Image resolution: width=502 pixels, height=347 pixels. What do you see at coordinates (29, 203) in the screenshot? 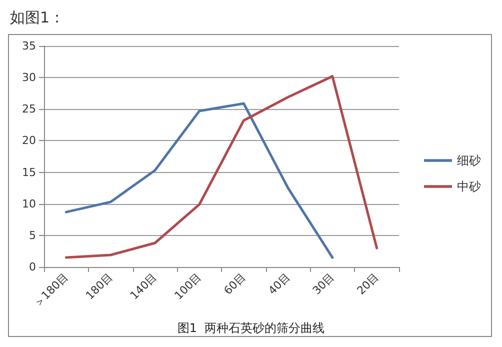
I see `y-tick-label: 10` at bounding box center [29, 203].